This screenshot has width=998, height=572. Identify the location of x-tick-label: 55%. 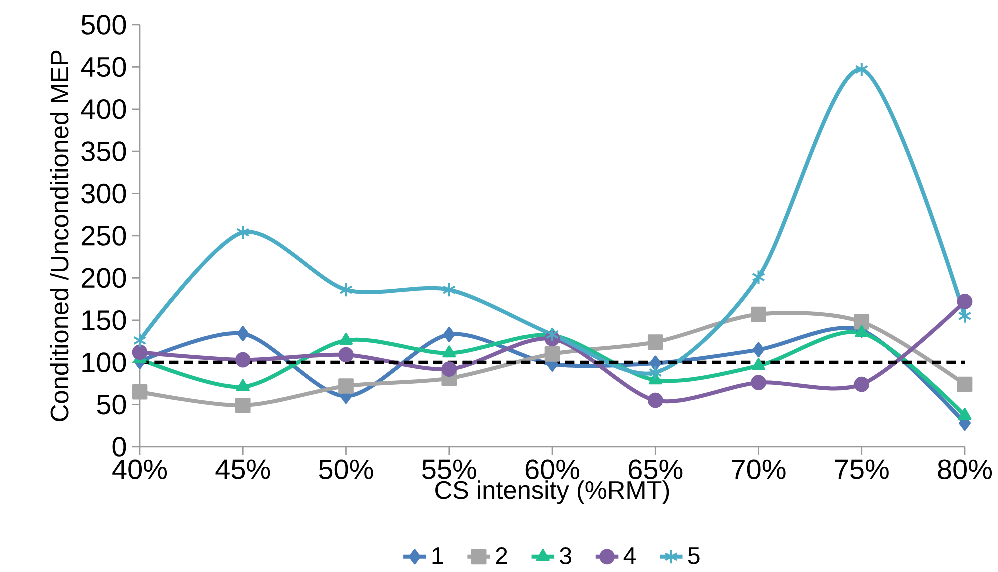
(449, 470).